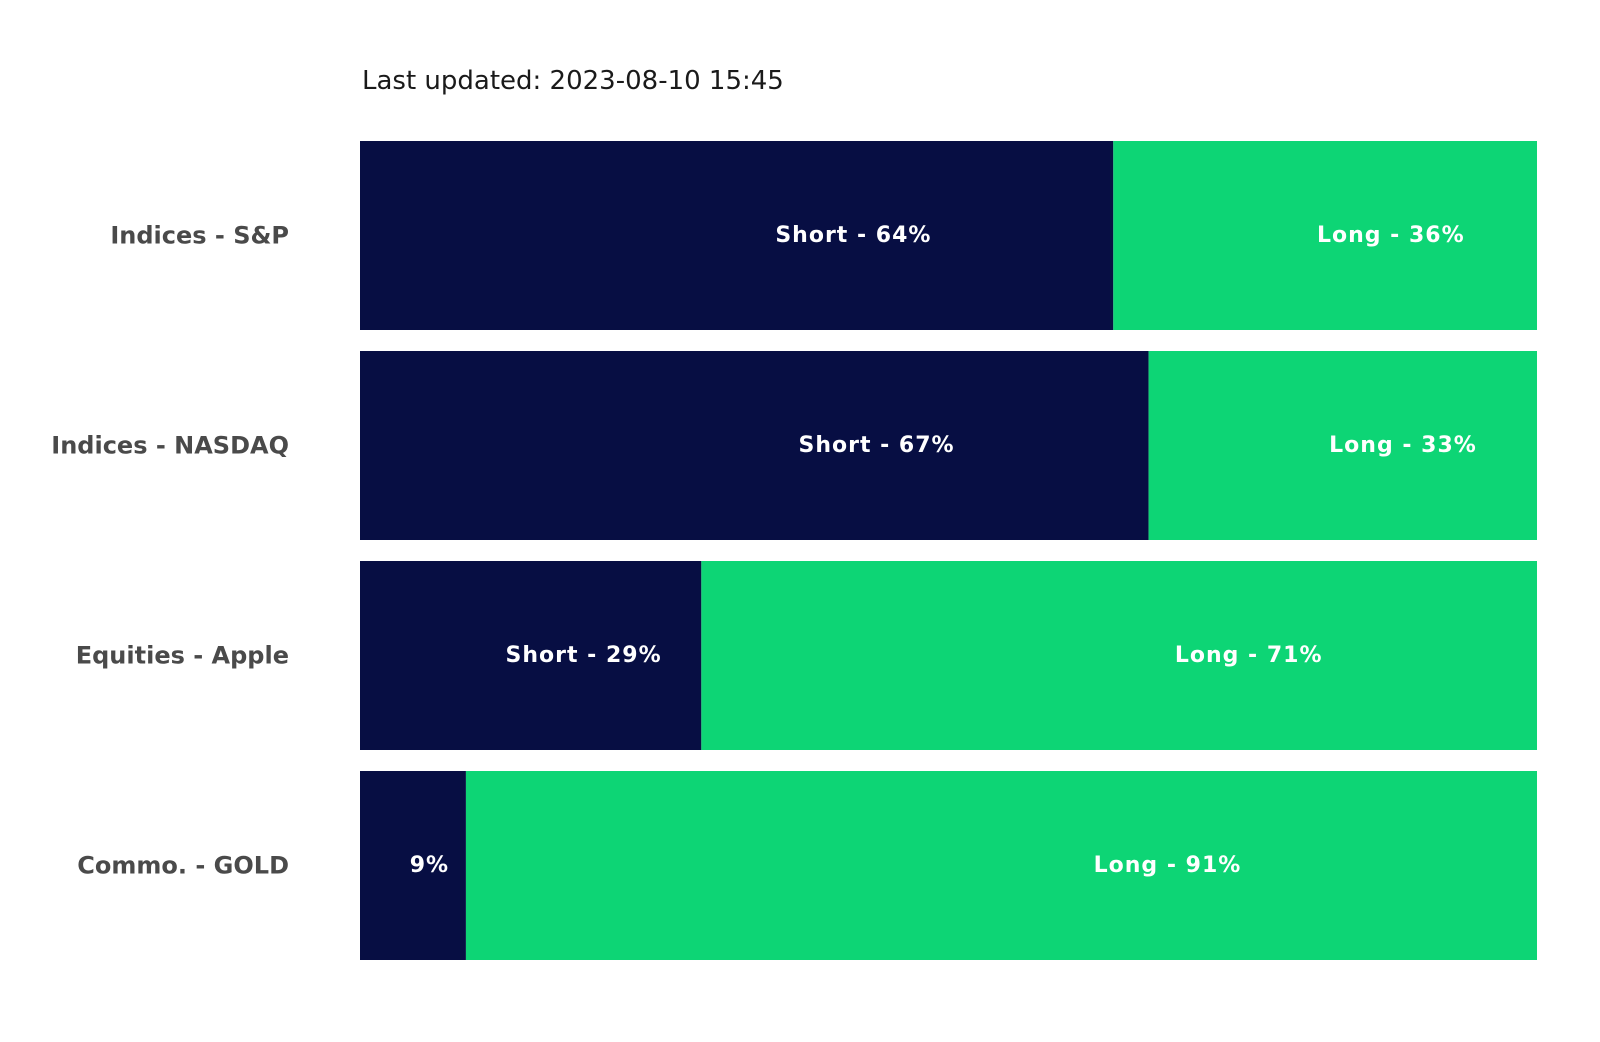 The width and height of the screenshot is (1600, 1042). Describe the element at coordinates (1391, 235) in the screenshot. I see `long-value-label: Long - 36%` at that location.